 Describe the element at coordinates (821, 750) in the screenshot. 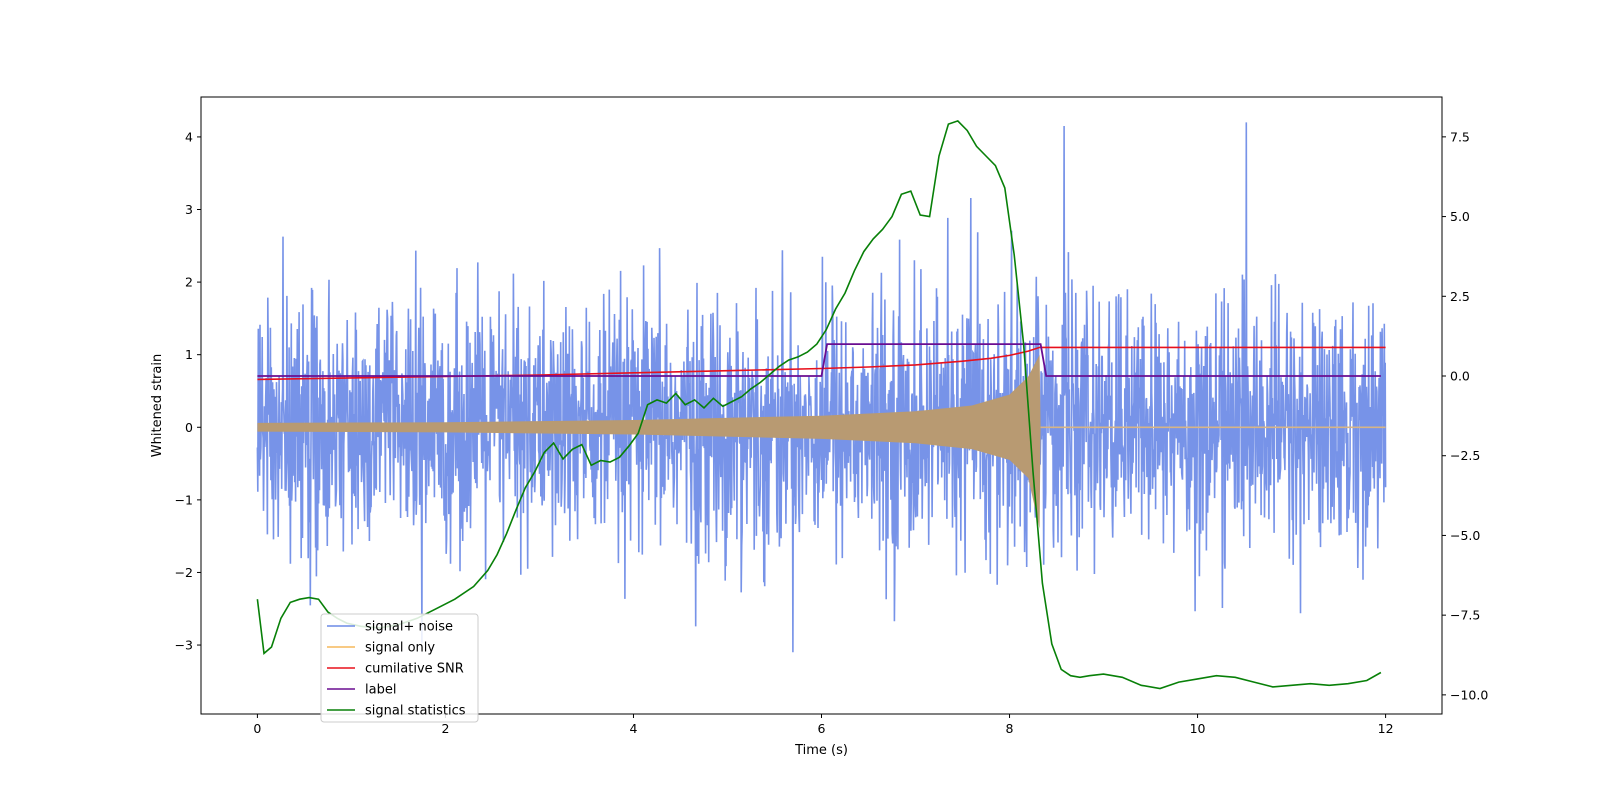

I see `x-axis-label: Time (s)` at that location.